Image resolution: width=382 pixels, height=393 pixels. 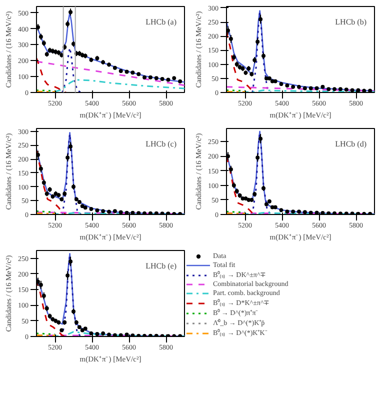 What do you see at coordinates (161, 266) in the screenshot?
I see `annotation: LHCb (e)` at bounding box center [161, 266].